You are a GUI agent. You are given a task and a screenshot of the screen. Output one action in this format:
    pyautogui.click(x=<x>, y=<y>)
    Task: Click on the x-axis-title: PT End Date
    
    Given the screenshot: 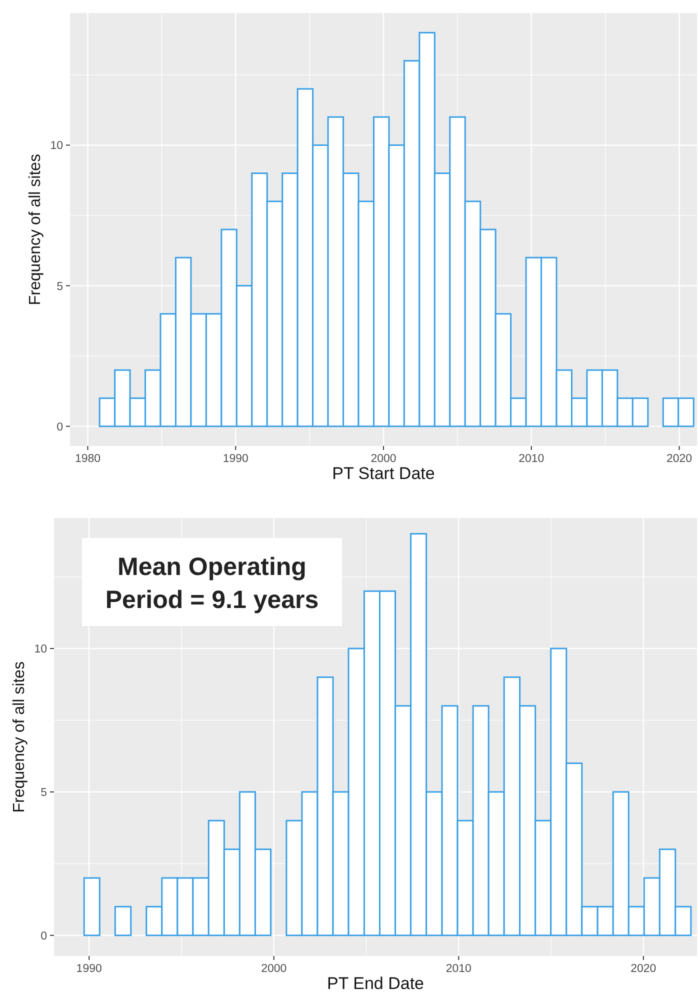 What is the action you would take?
    pyautogui.click(x=375, y=983)
    